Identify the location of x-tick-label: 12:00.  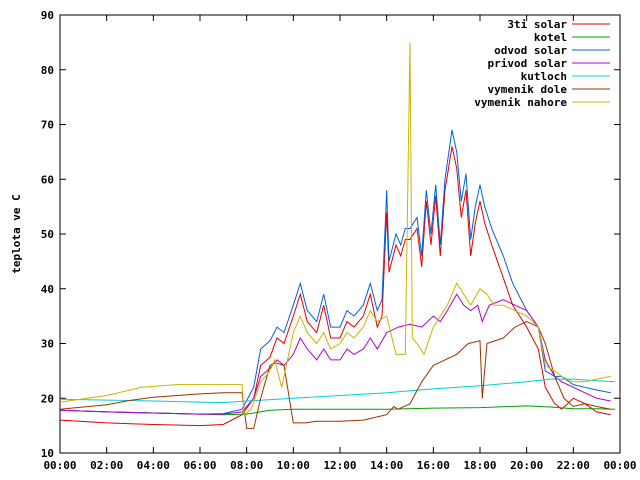
(339, 465).